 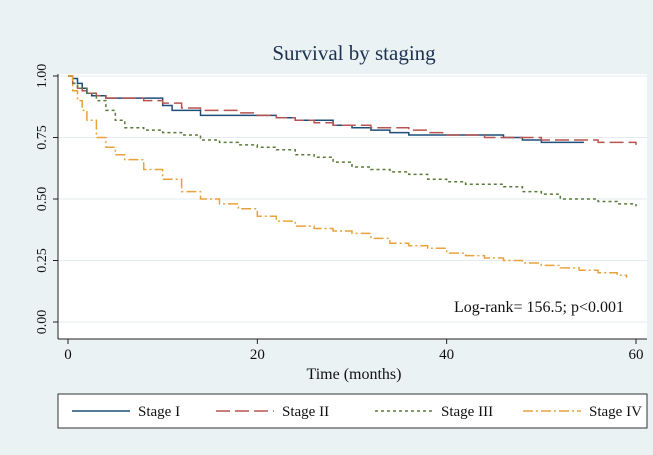 What do you see at coordinates (357, 412) in the screenshot?
I see `legend: Stage I Stage II Stage III Stage IV` at bounding box center [357, 412].